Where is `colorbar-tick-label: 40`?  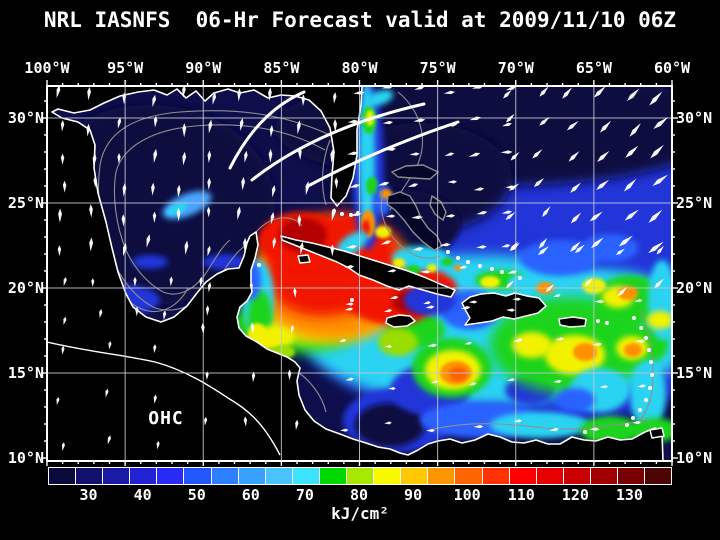 colorbar-tick-label: 40 is located at coordinates (142, 495).